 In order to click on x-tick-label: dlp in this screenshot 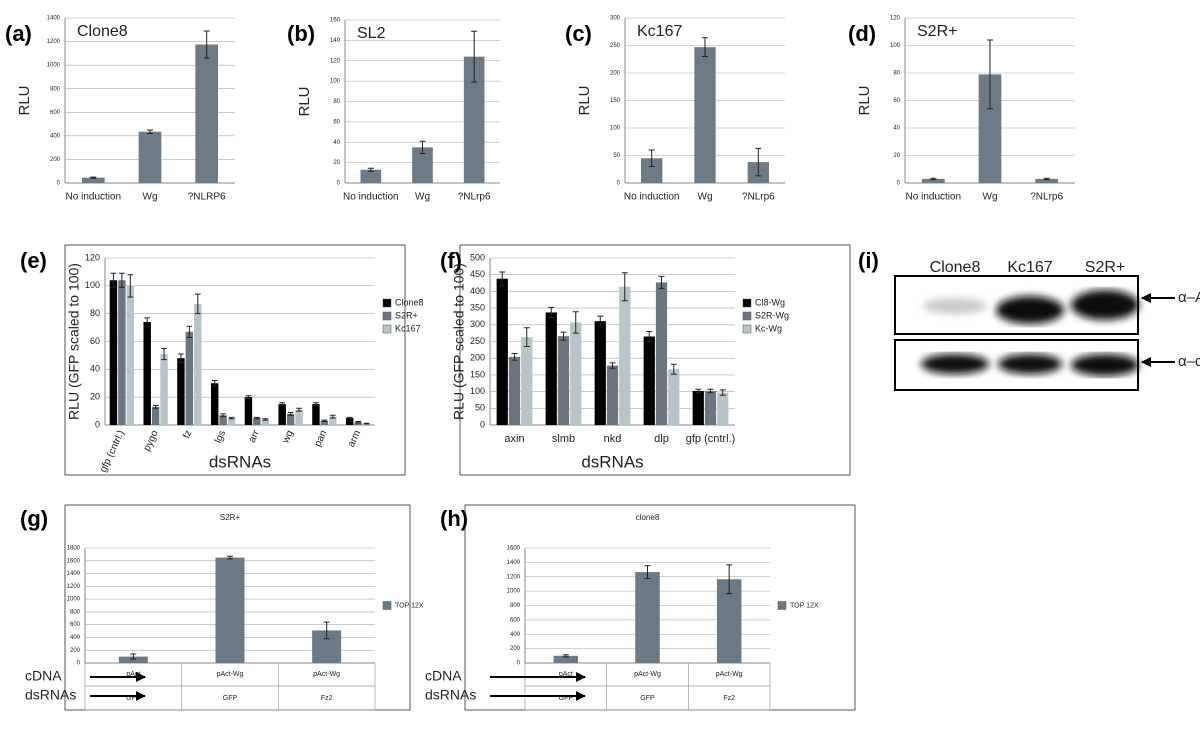, I will do `click(661, 439)`.